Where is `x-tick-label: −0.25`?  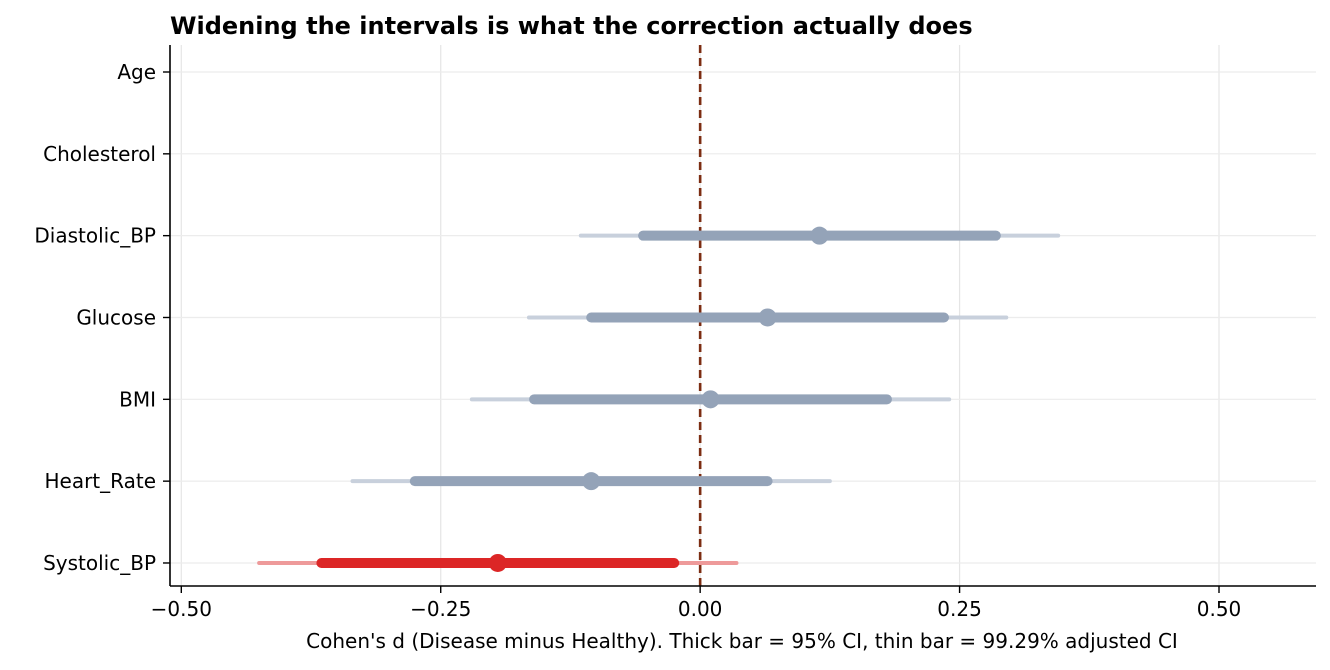 x-tick-label: −0.25 is located at coordinates (440, 609).